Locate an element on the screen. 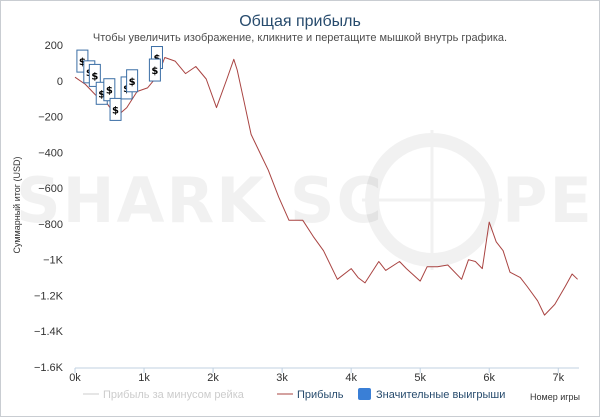 The width and height of the screenshot is (600, 417). y-tick-label: −1.4K is located at coordinates (49, 332).